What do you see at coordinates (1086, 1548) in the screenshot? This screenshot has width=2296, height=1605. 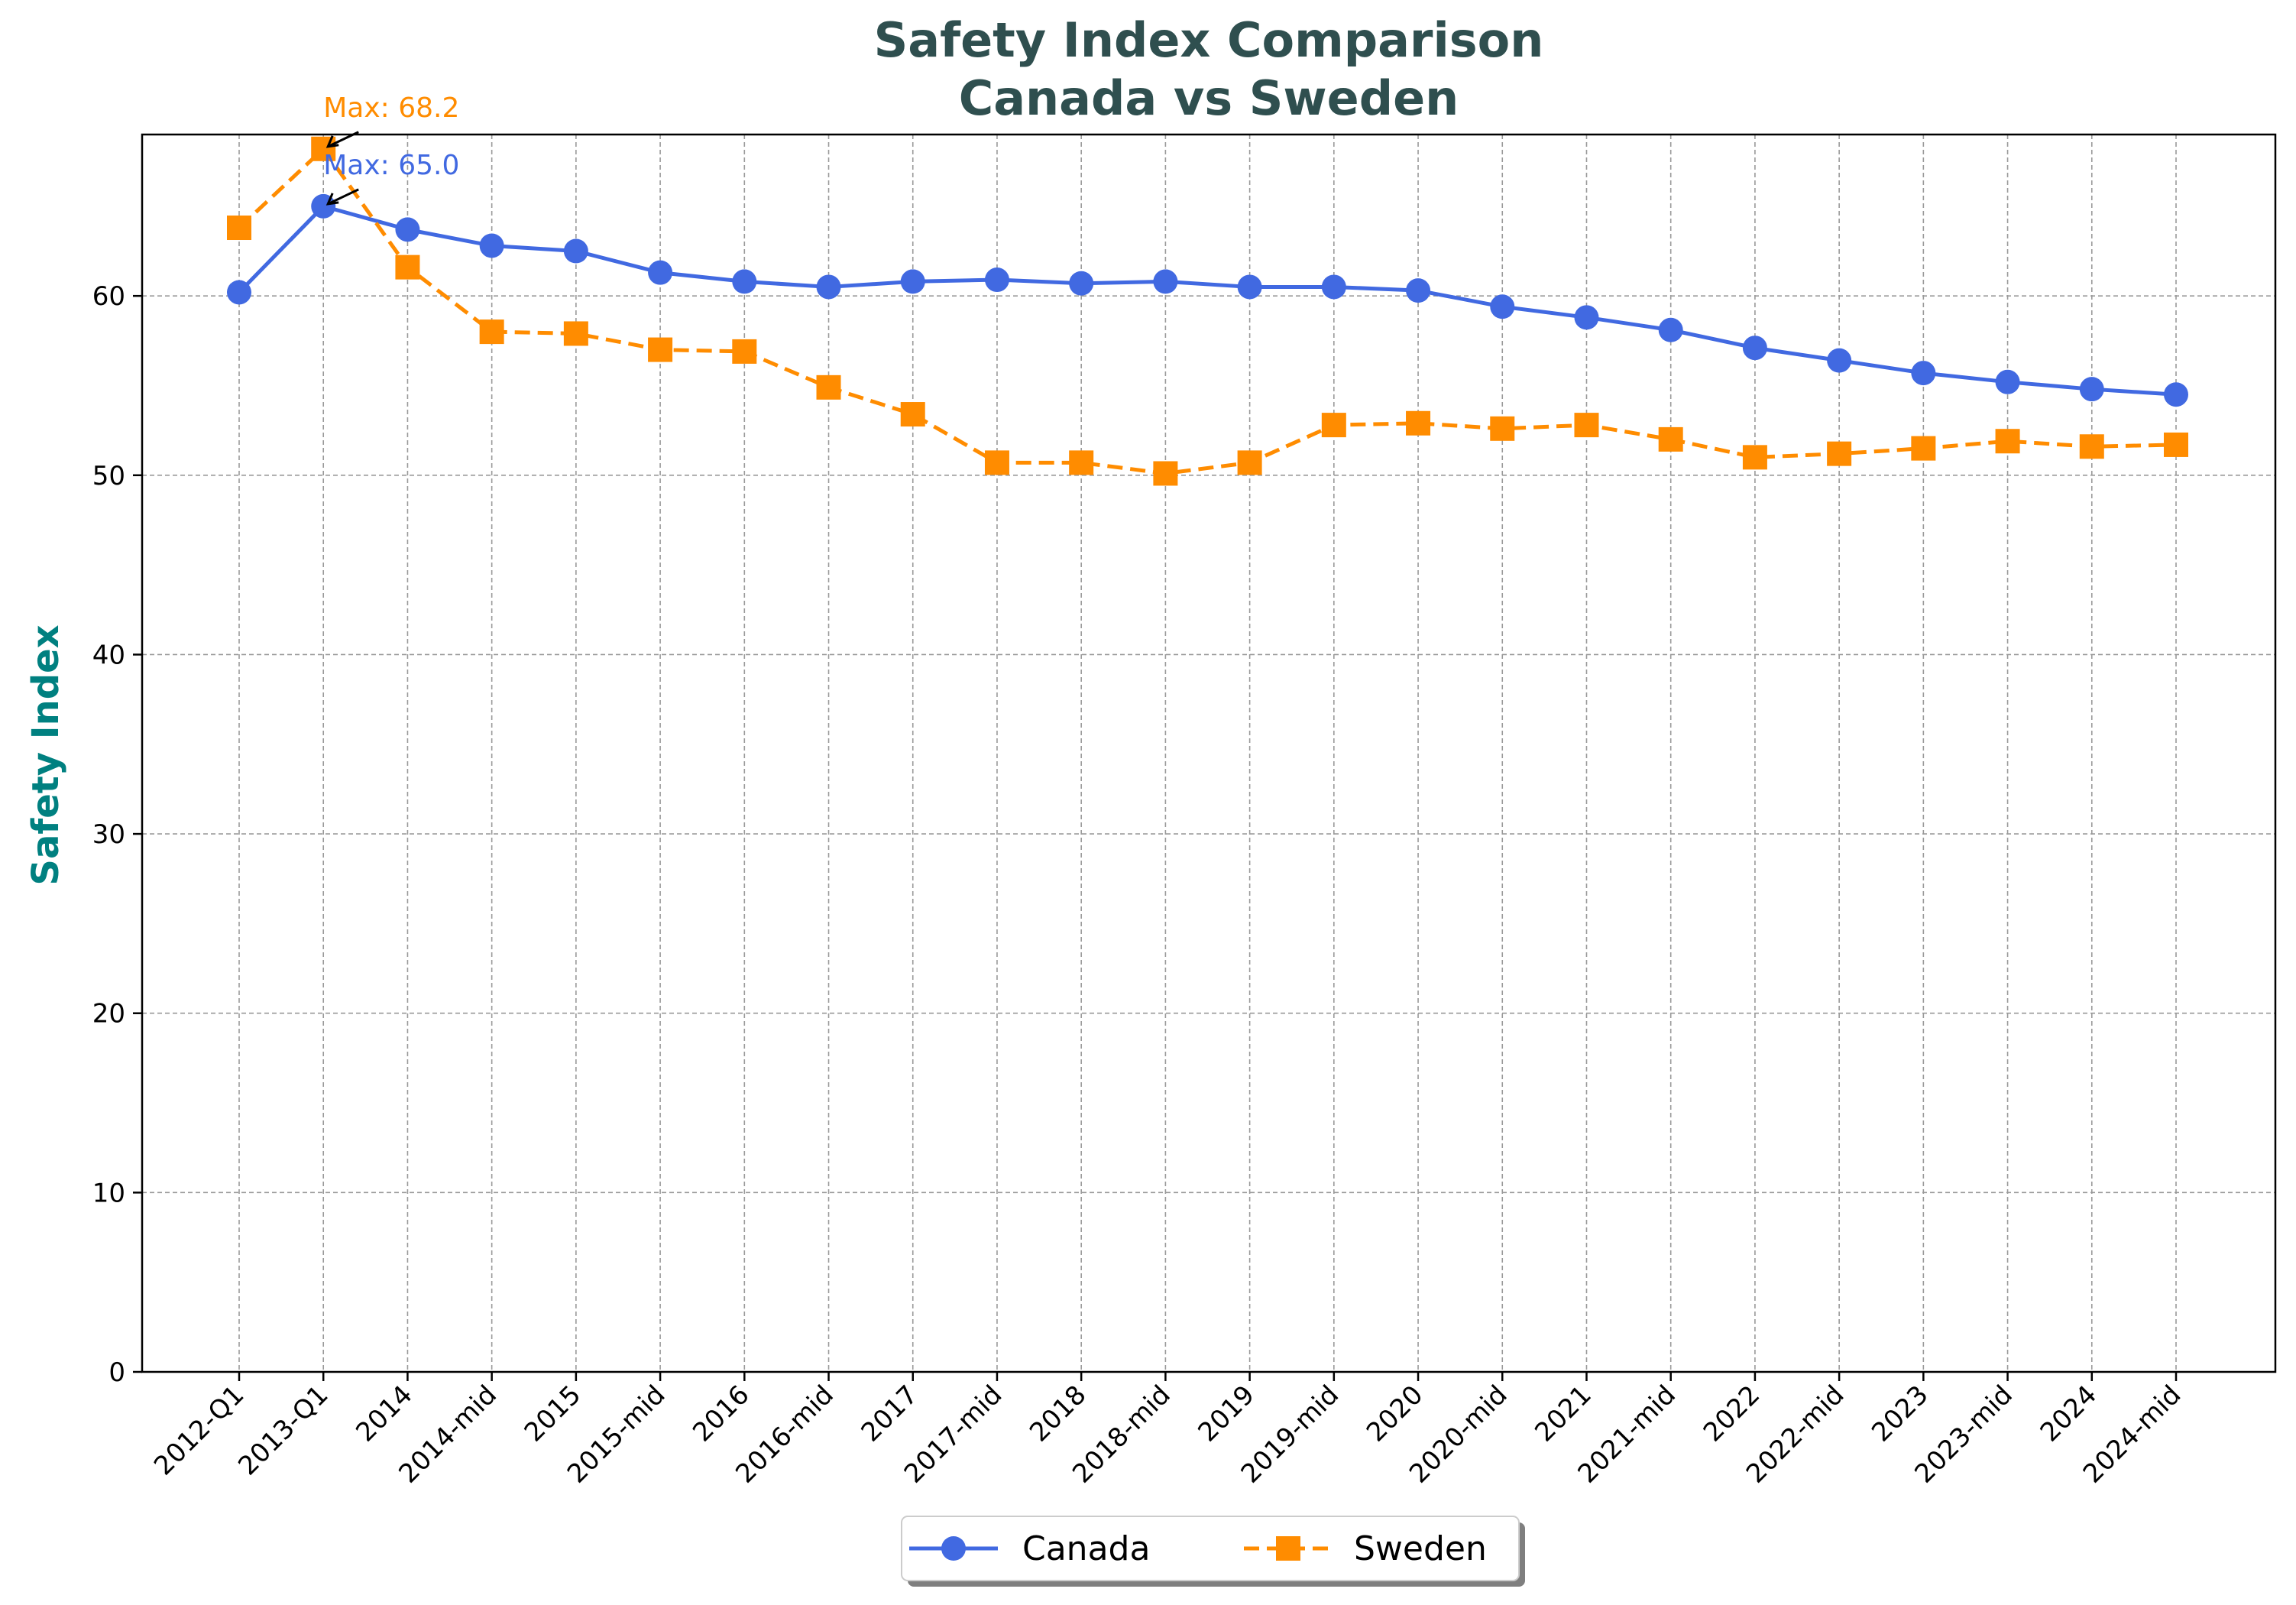 I see `legend-canada-label: Canada` at bounding box center [1086, 1548].